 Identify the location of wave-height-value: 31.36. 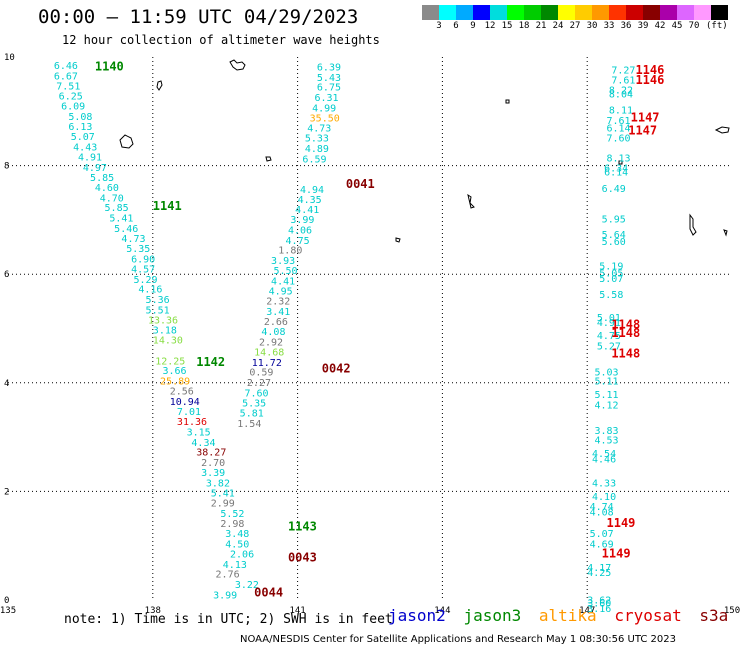
(192, 422).